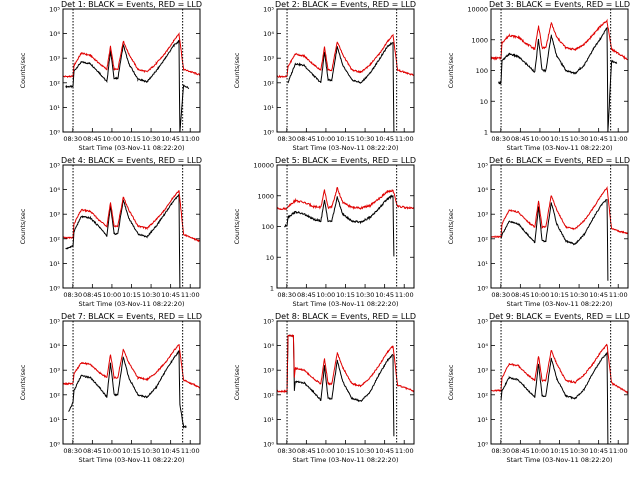 Image resolution: width=640 pixels, height=480 pixels. I want to click on panel-title: Det 6: BLACK = Events, RED = LLD, so click(559, 160).